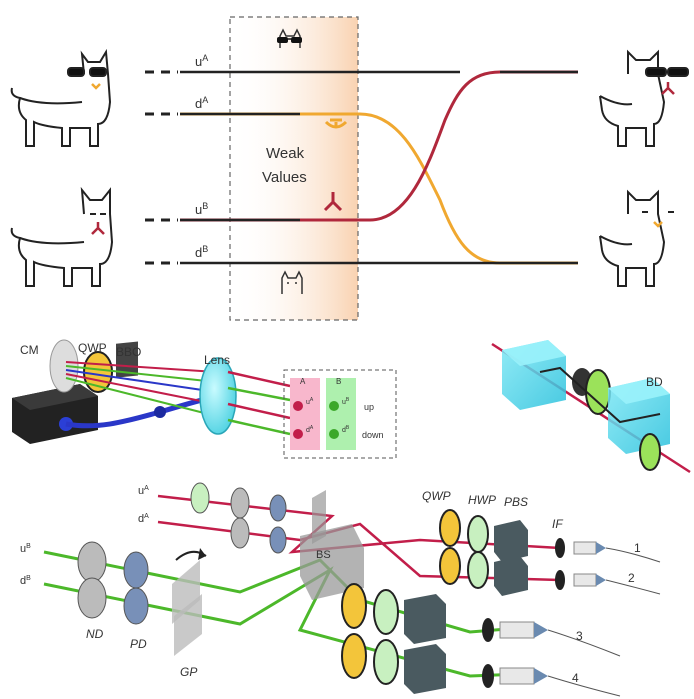  I want to click on inset-spot-dB, so click(334, 434).